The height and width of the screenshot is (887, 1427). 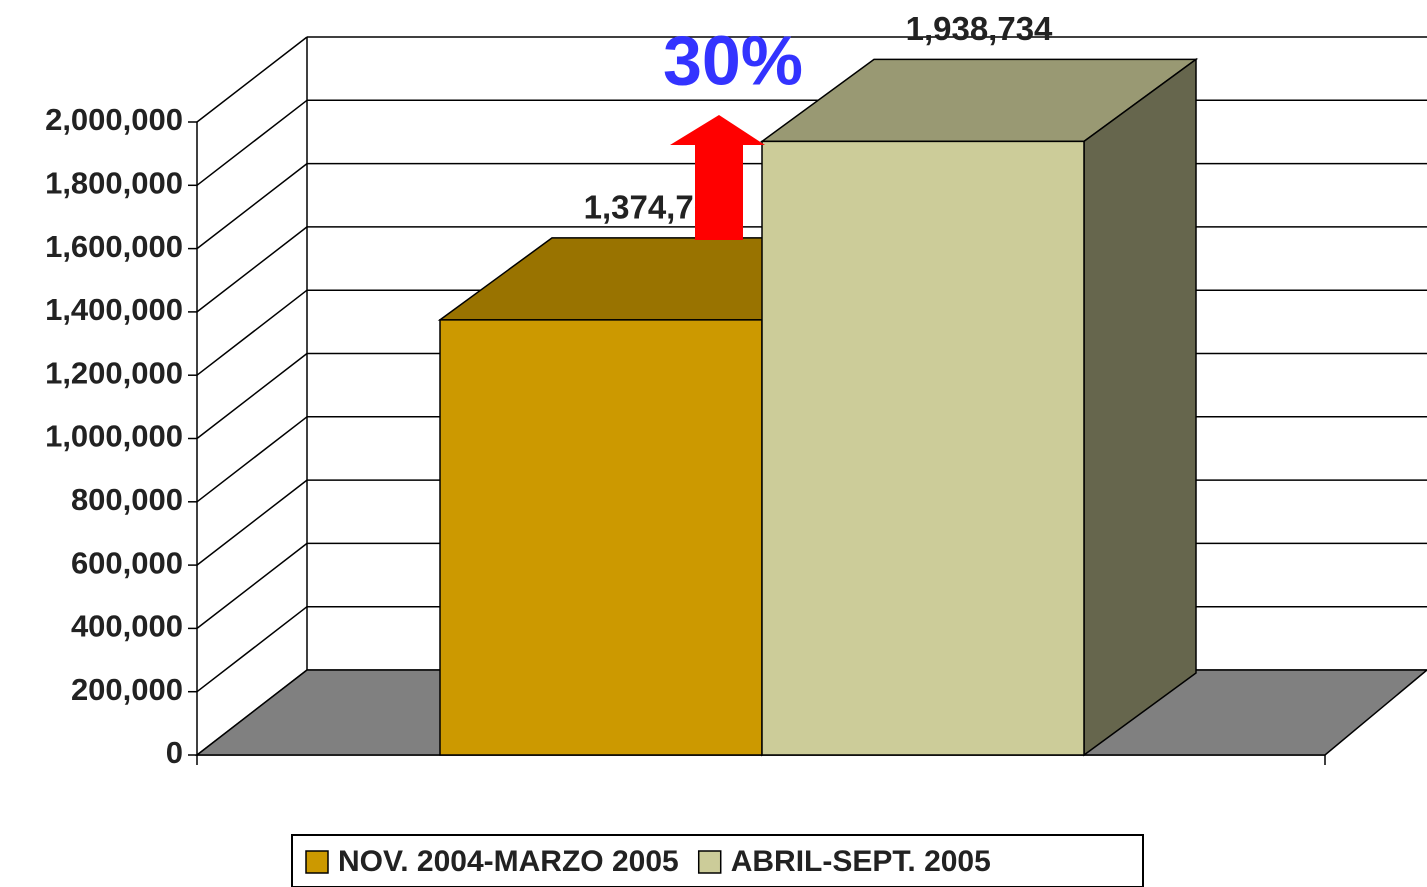 What do you see at coordinates (127, 689) in the screenshot?
I see `y-tick-label: 200,000` at bounding box center [127, 689].